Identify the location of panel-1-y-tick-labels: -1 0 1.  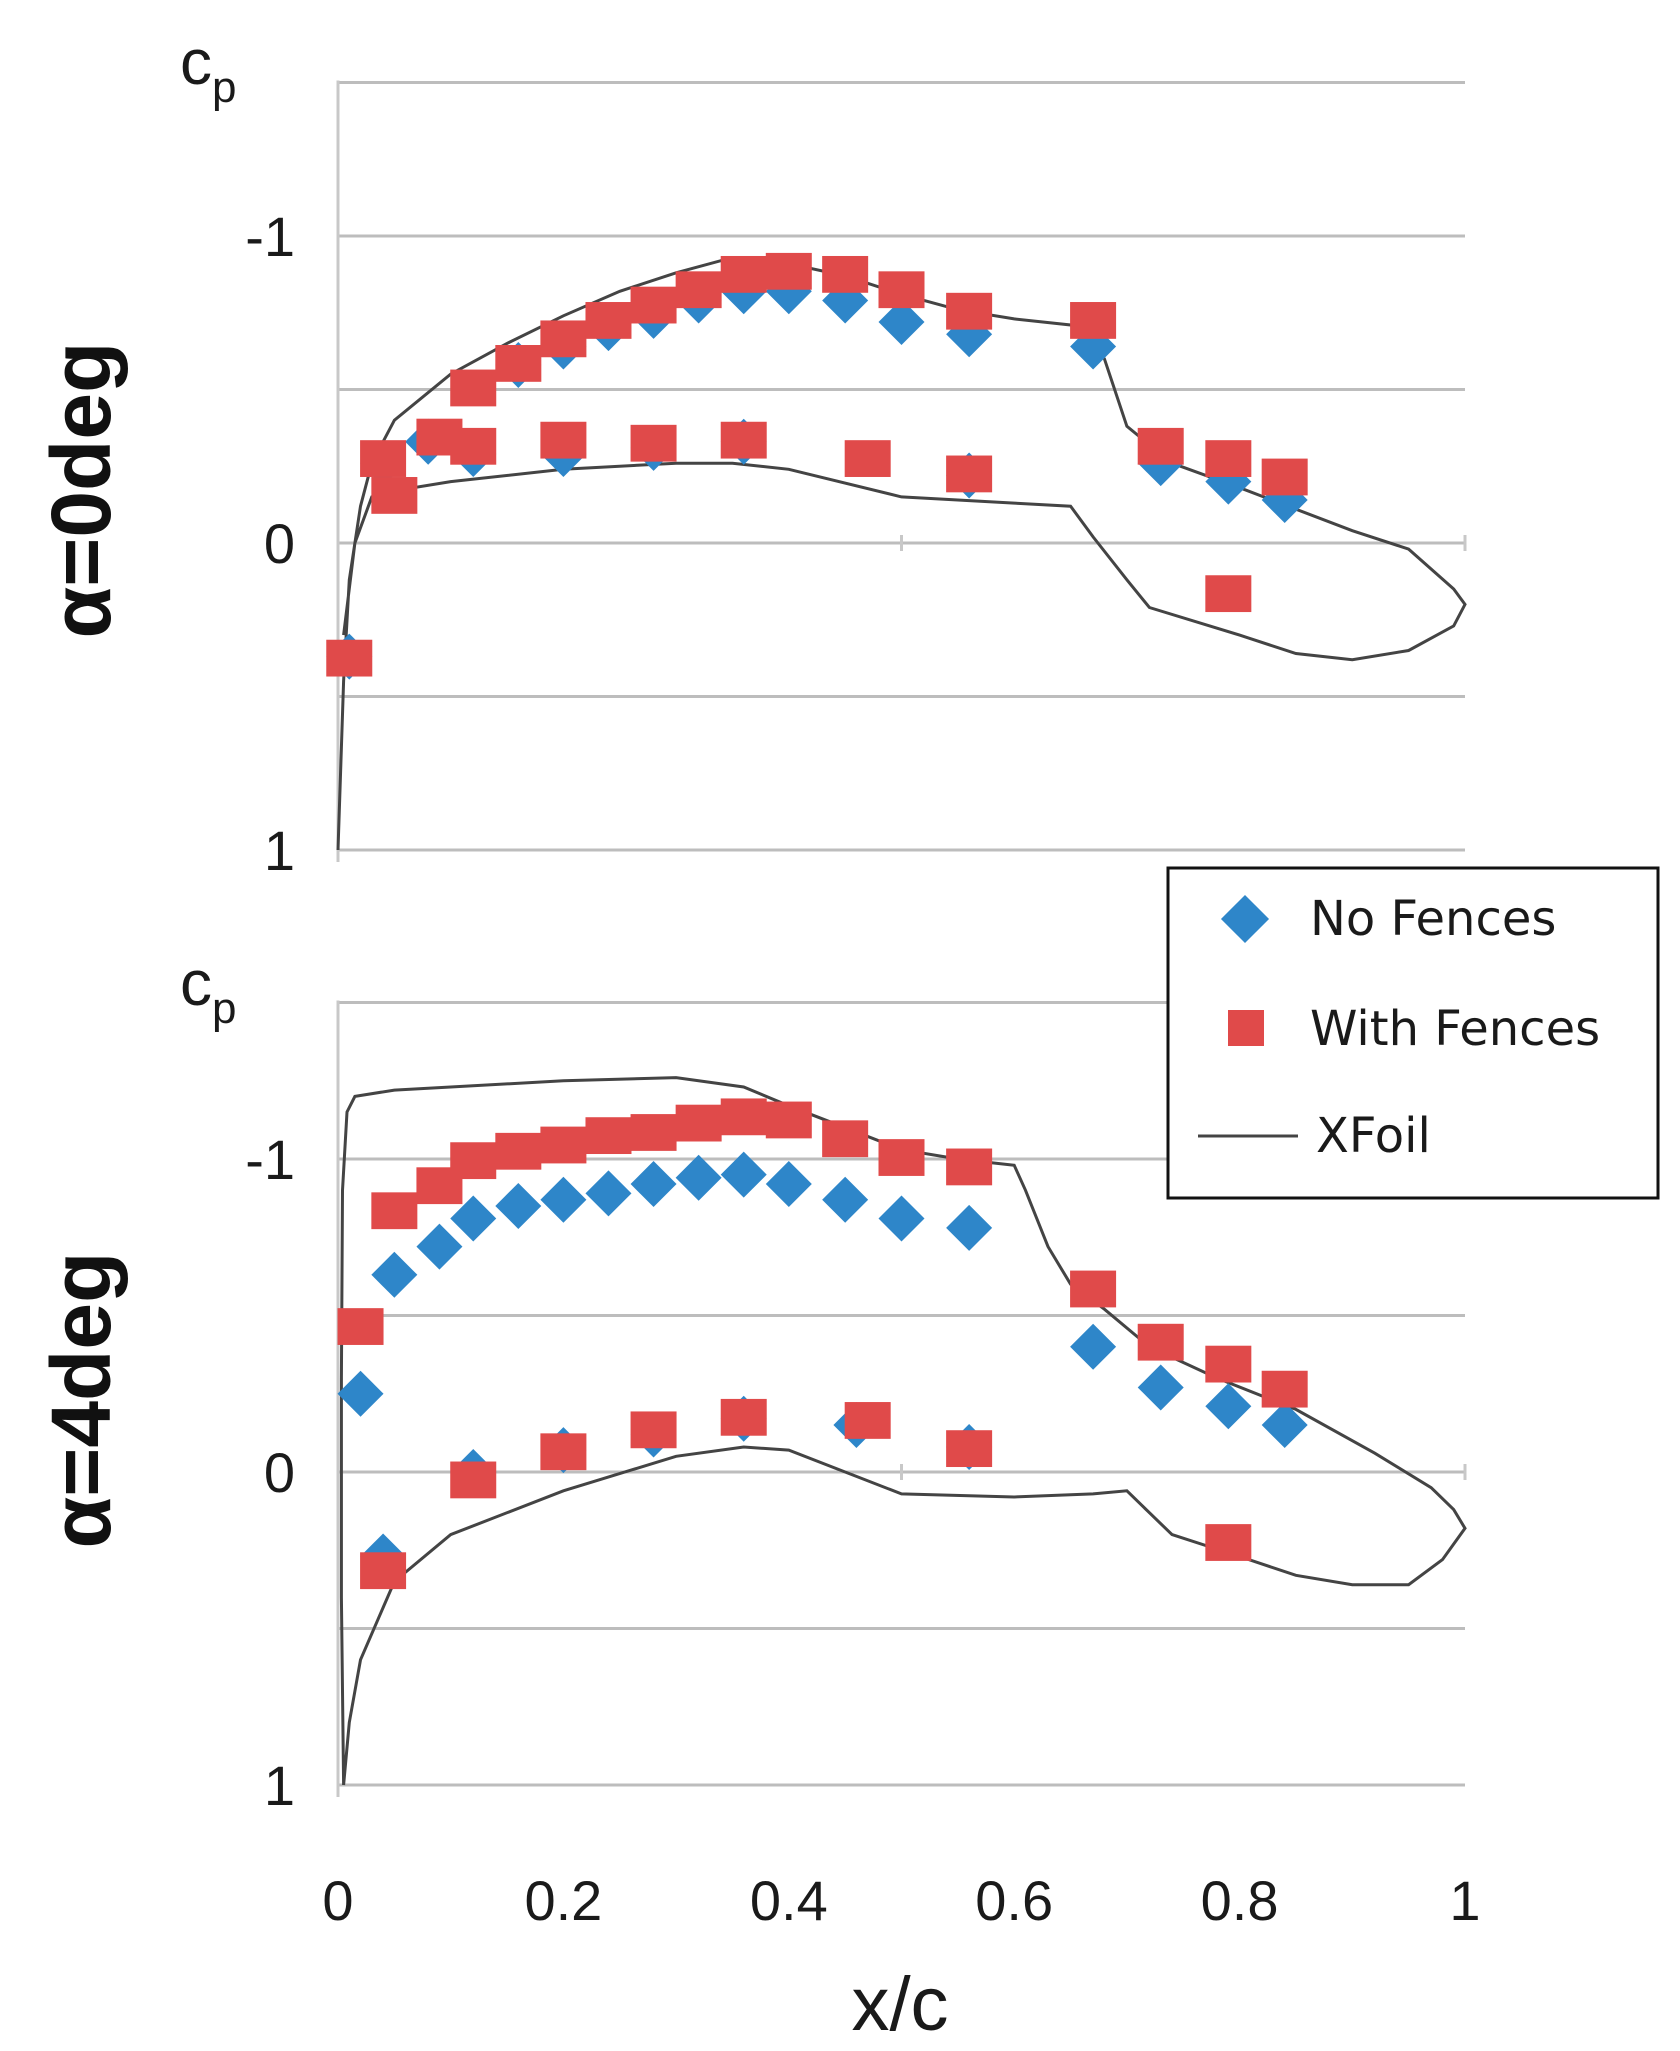
(270, 1472).